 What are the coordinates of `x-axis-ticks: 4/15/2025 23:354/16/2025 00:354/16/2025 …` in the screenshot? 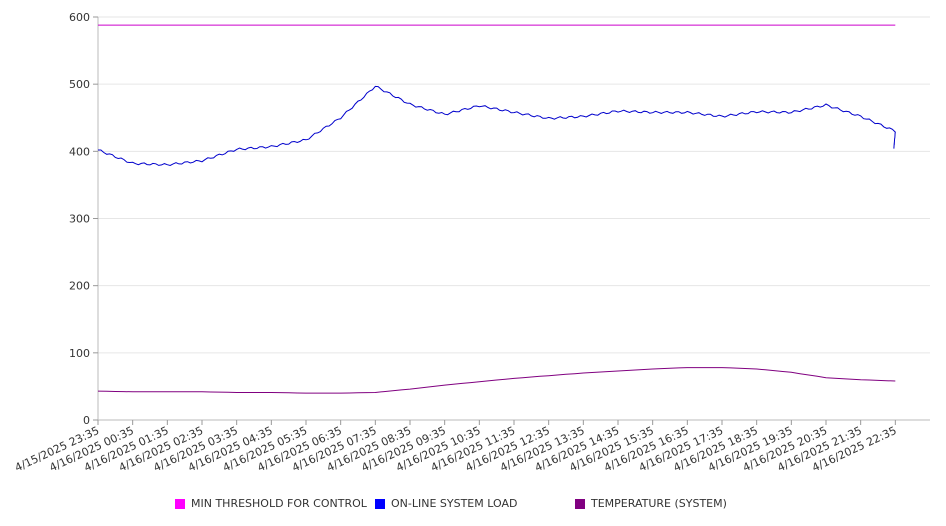 It's located at (456, 447).